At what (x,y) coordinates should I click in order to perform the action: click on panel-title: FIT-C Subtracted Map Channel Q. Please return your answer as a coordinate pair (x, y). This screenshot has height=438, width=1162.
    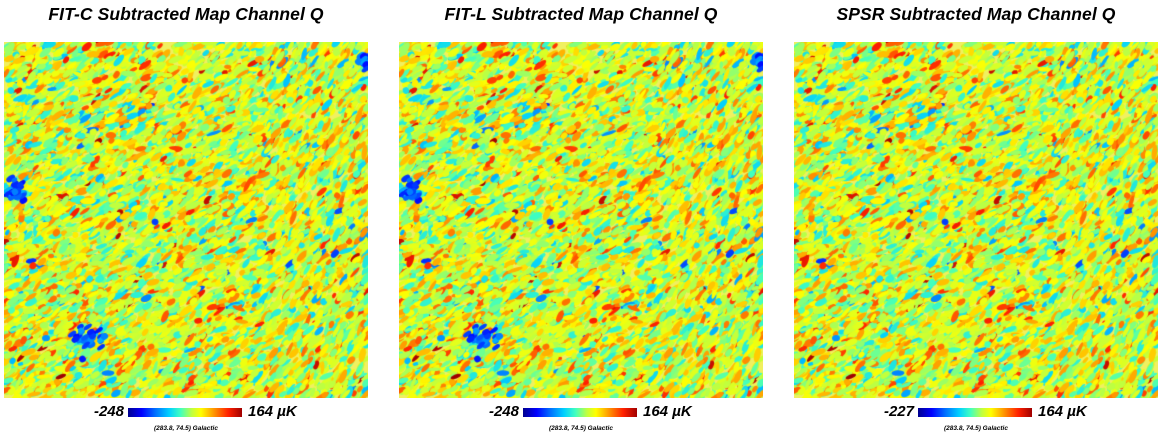
    Looking at the image, I should click on (186, 14).